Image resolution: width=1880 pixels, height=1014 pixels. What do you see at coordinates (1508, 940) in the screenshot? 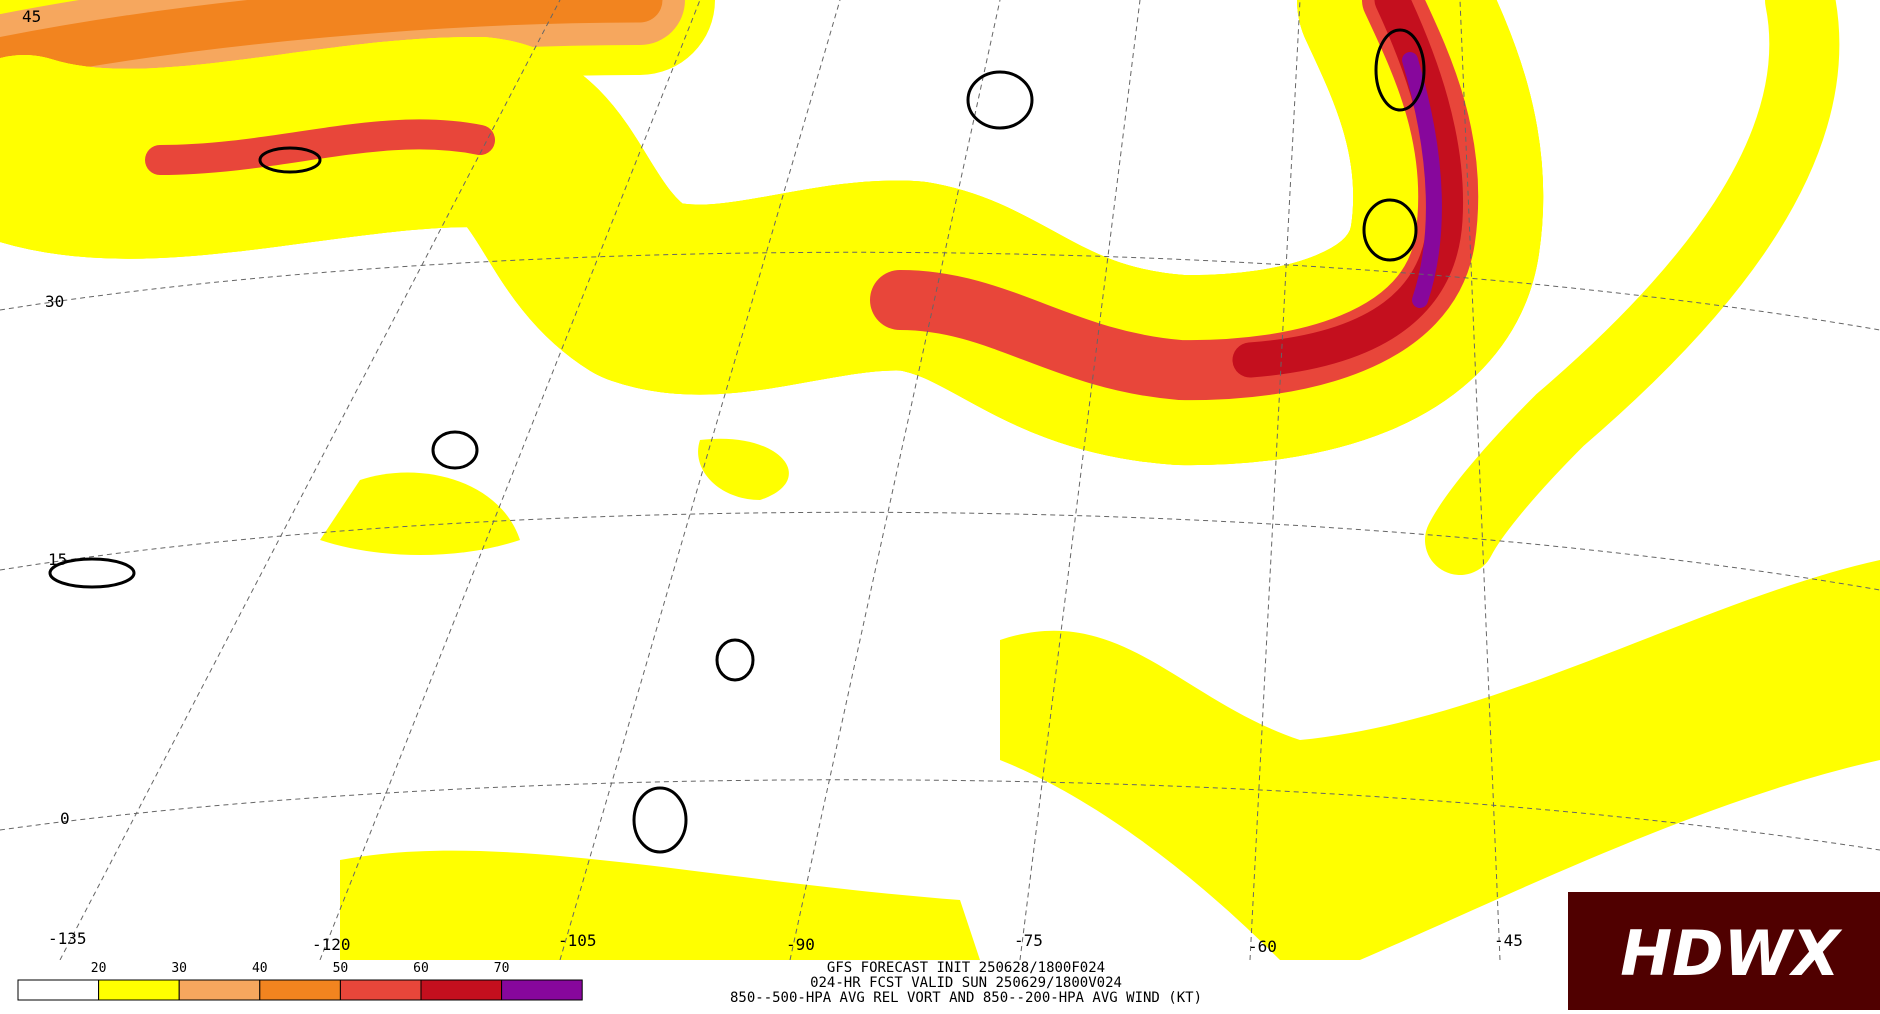
I see `lon-label: -45` at bounding box center [1508, 940].